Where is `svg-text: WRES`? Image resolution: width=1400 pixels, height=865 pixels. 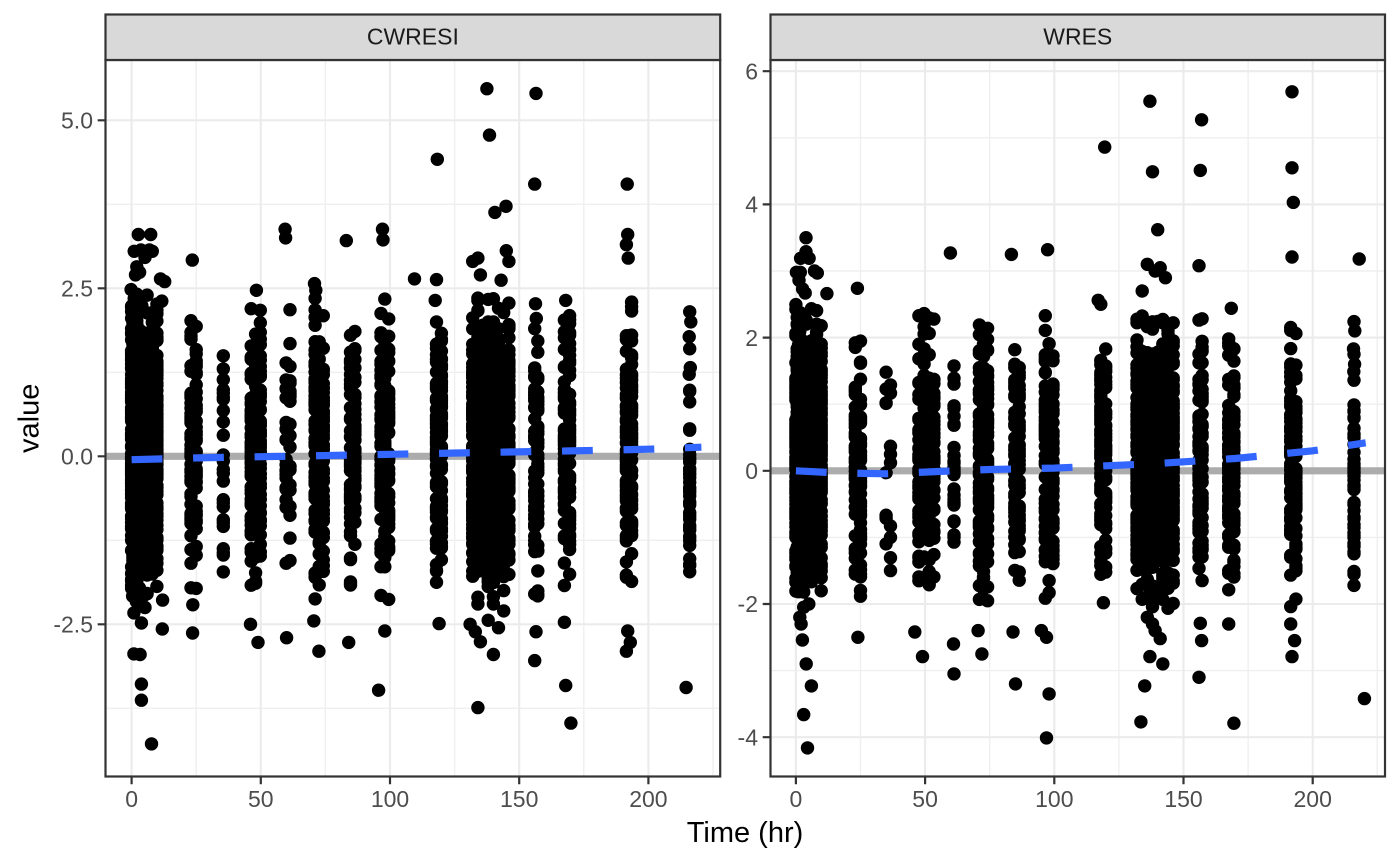 svg-text: WRES is located at coordinates (1077, 37).